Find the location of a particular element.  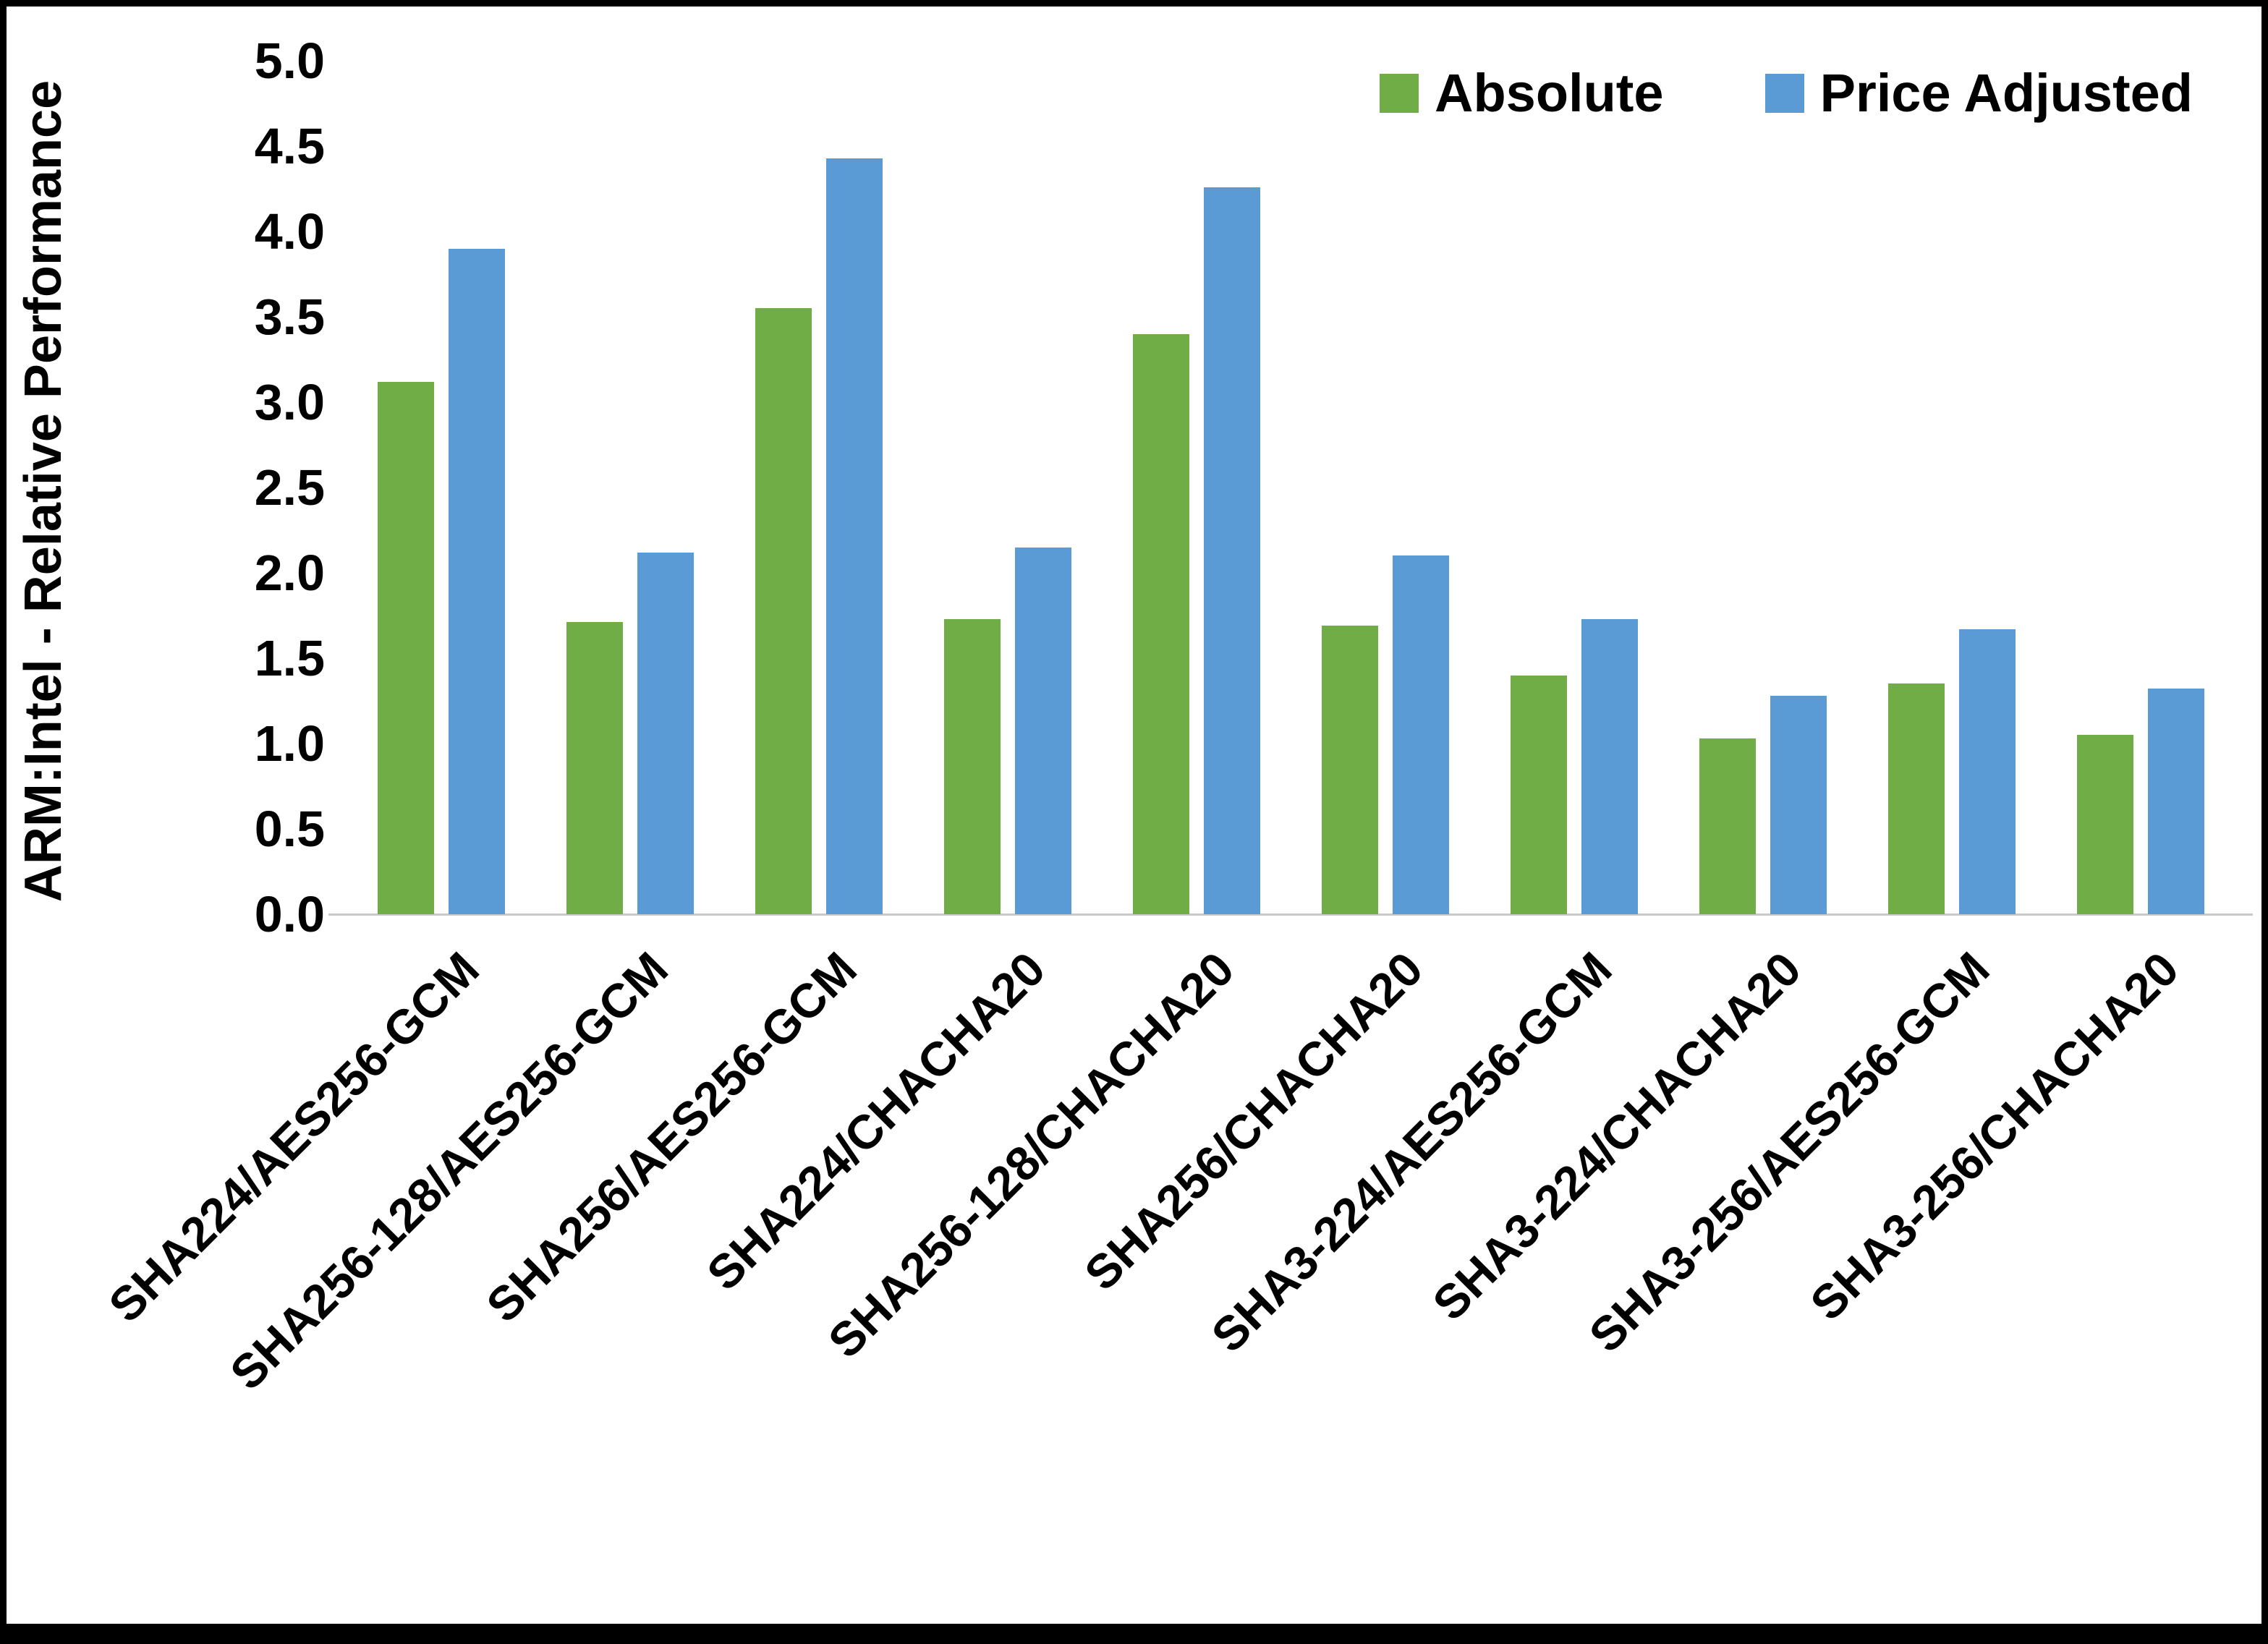

legend-item-price-adjusted: Price Adjusted is located at coordinates (1978, 93).